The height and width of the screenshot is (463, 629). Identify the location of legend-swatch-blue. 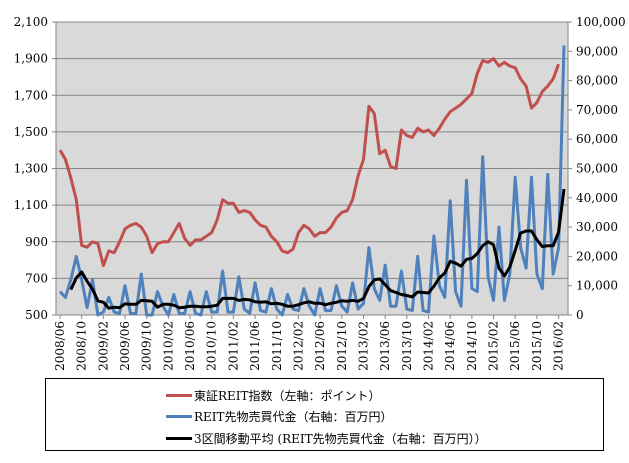
(179, 416).